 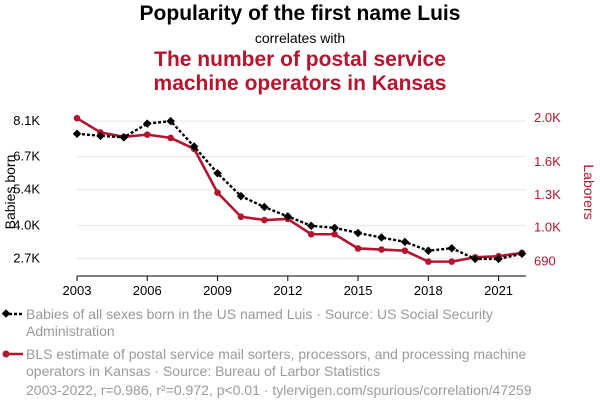 What do you see at coordinates (10, 192) in the screenshot?
I see `y-axis-label-left: Babies born` at bounding box center [10, 192].